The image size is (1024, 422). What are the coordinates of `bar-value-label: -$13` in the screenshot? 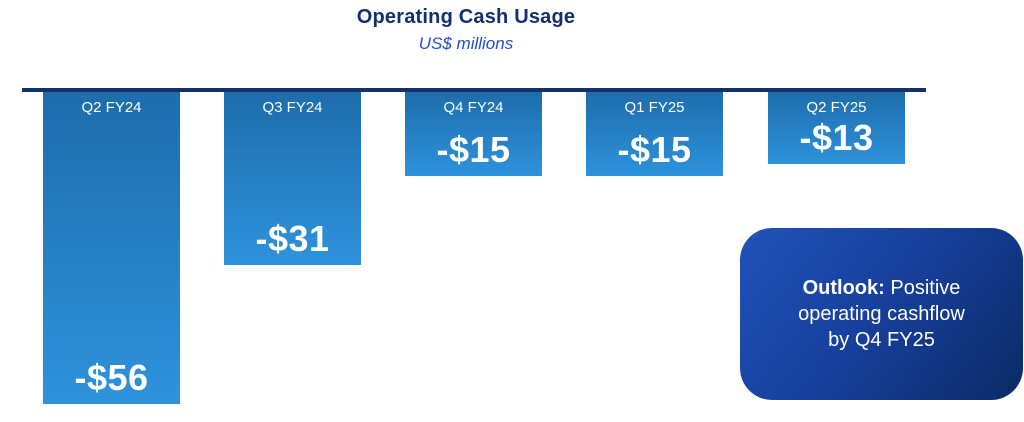 It's located at (836, 137).